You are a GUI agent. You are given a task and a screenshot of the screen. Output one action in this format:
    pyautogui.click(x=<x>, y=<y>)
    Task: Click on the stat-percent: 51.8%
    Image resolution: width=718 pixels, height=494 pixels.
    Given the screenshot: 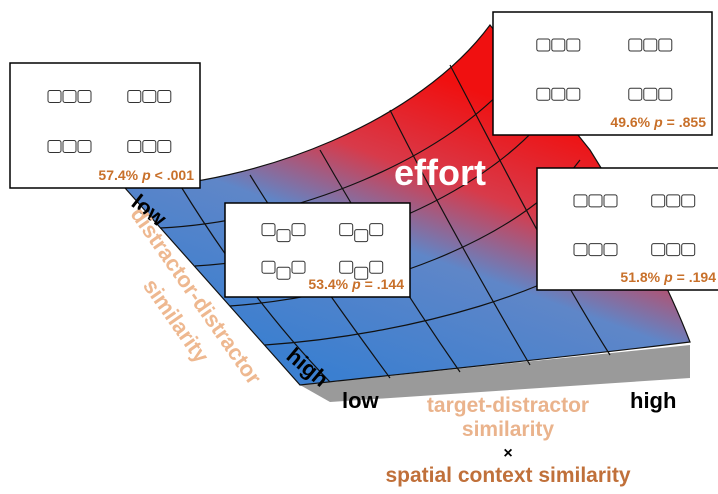 What is the action you would take?
    pyautogui.click(x=640, y=277)
    